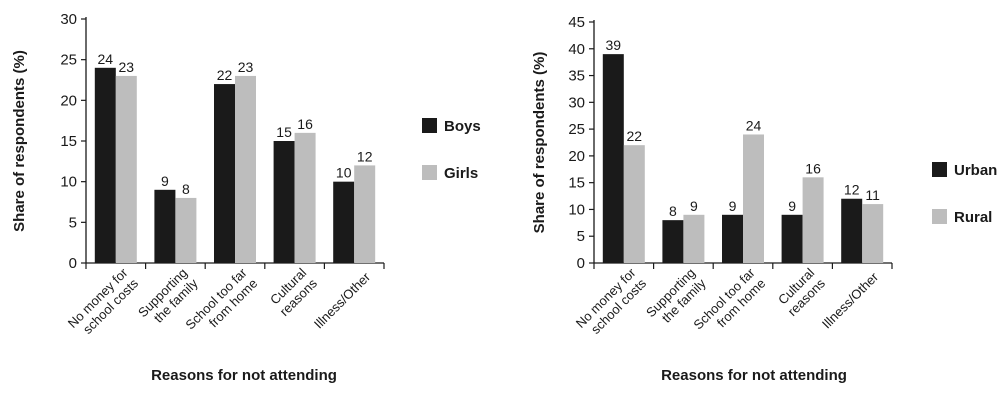 The width and height of the screenshot is (1000, 393). What do you see at coordinates (429, 125) in the screenshot?
I see `legend-swatch-boys` at bounding box center [429, 125].